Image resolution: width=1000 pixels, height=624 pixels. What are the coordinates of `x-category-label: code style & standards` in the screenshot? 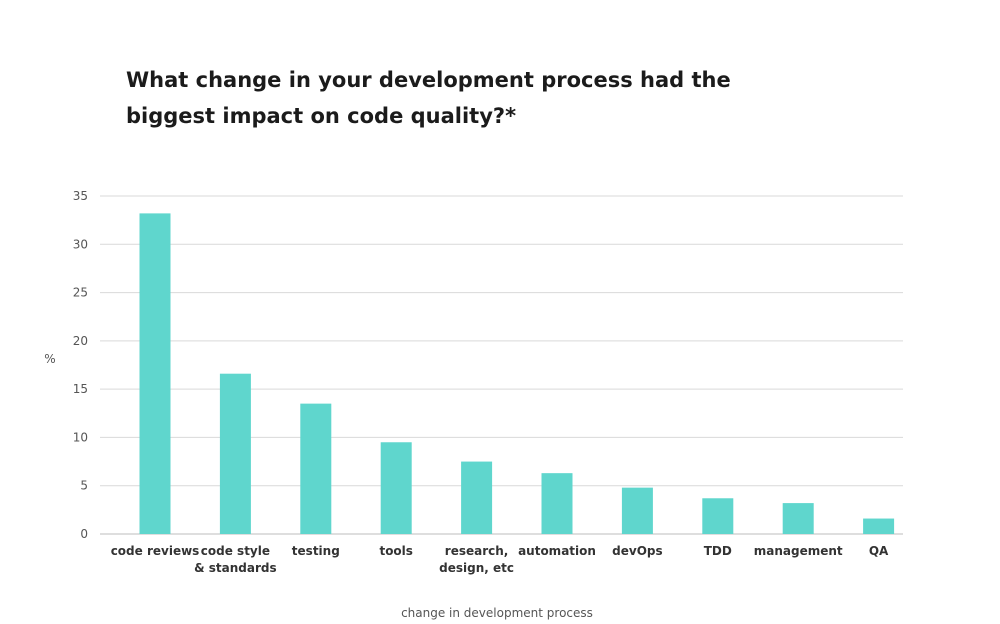 It's located at (235, 559).